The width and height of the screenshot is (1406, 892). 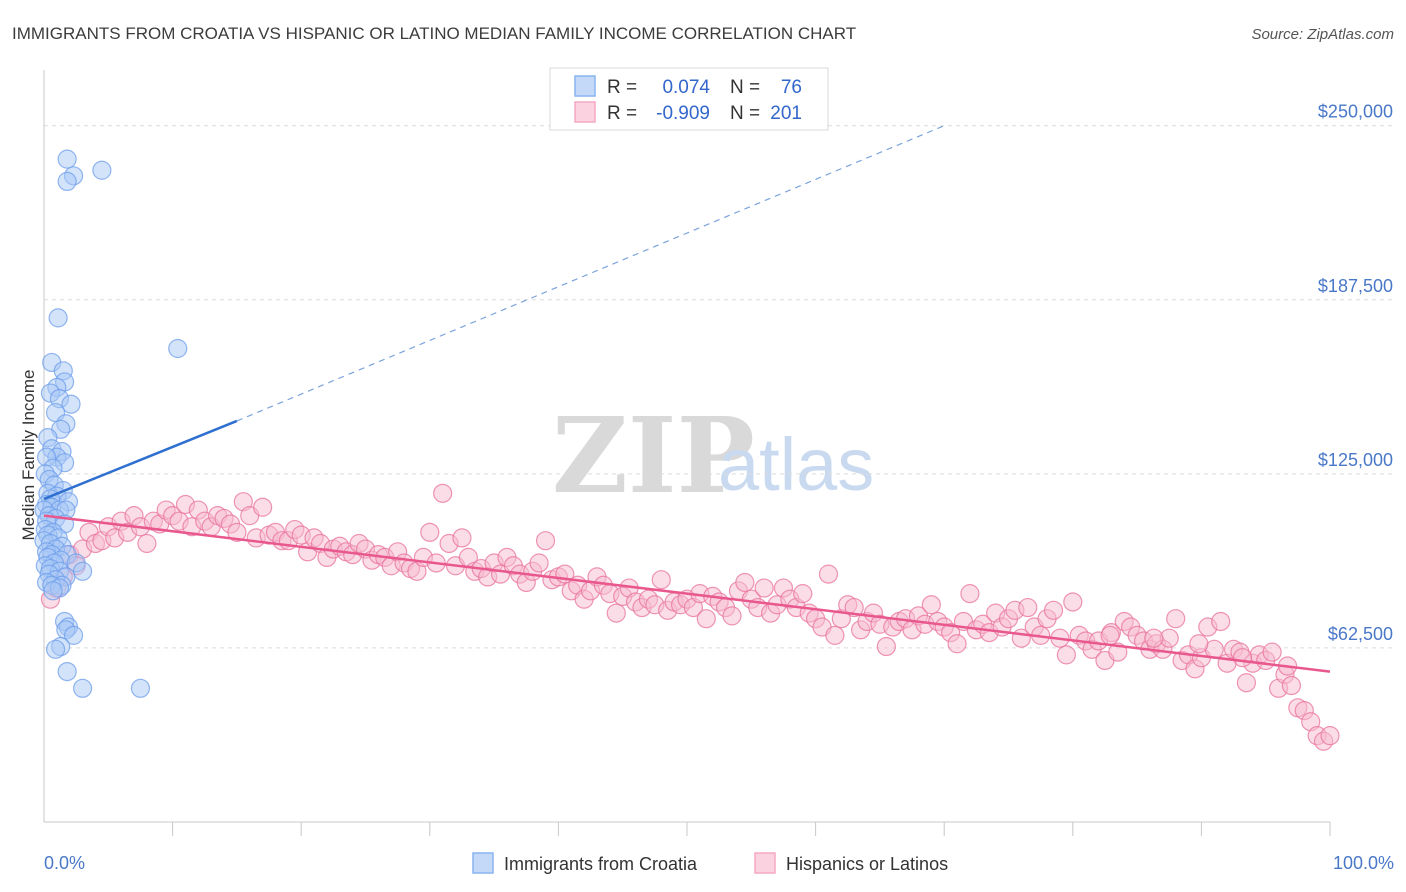 I want to click on legend-n-label-1: N =, so click(x=745, y=87).